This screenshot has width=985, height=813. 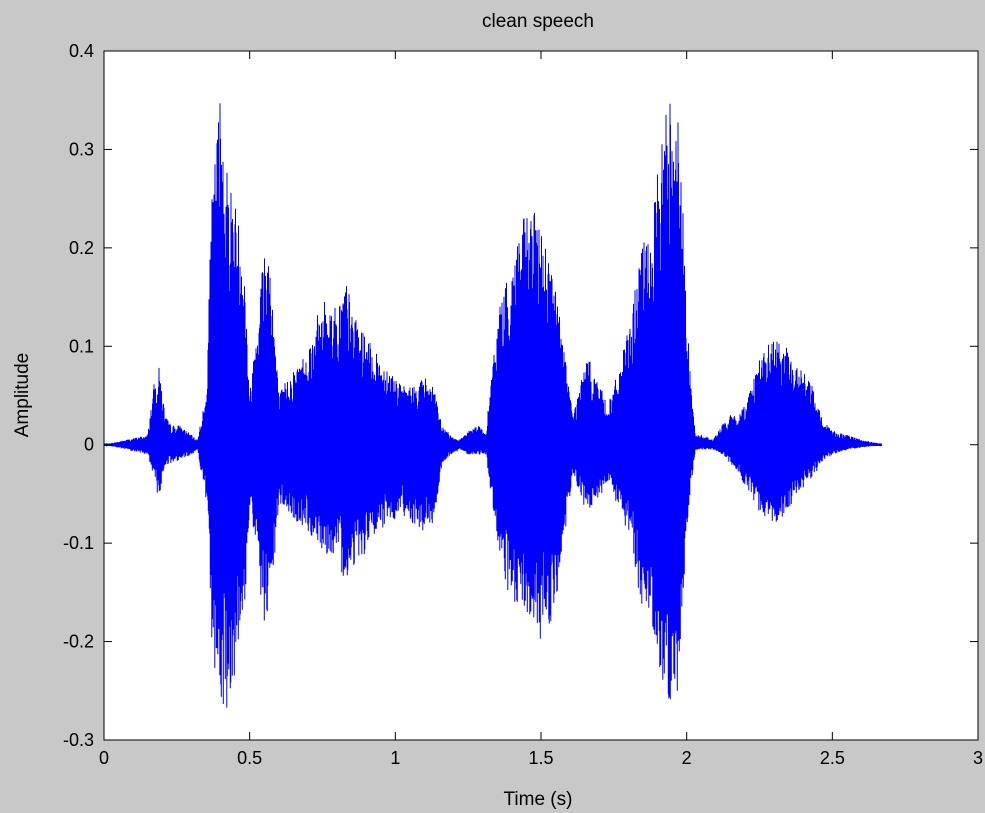 I want to click on x-tick-label: 2.5, so click(x=832, y=758).